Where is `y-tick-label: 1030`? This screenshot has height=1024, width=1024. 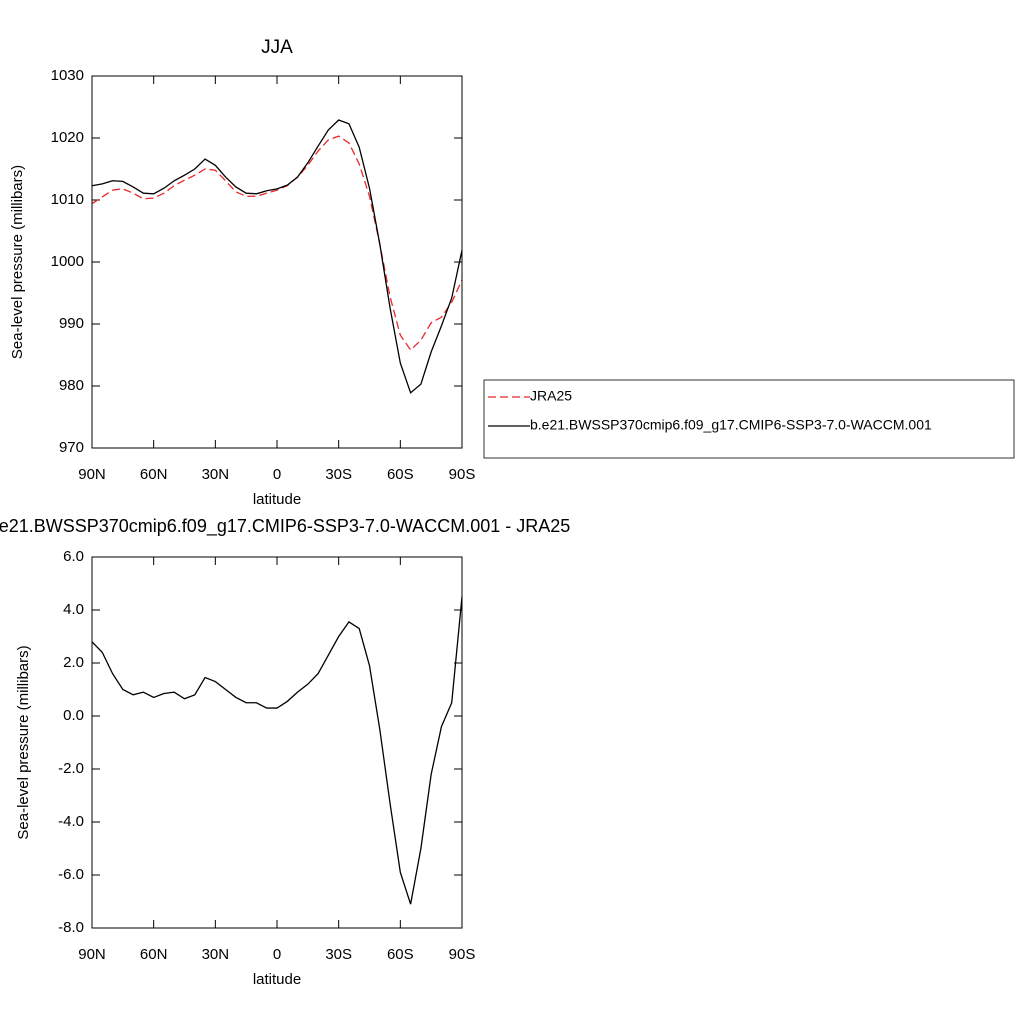
y-tick-label: 1030 is located at coordinates (67, 75).